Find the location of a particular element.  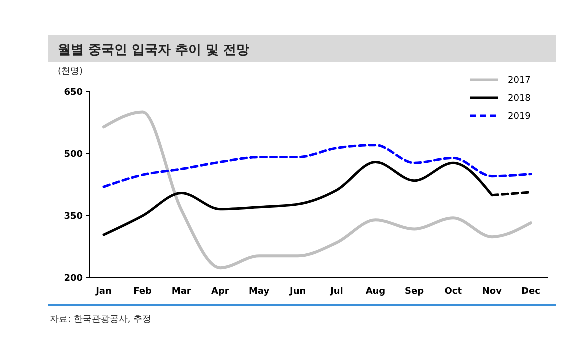

legend-label: 2017 is located at coordinates (519, 81).